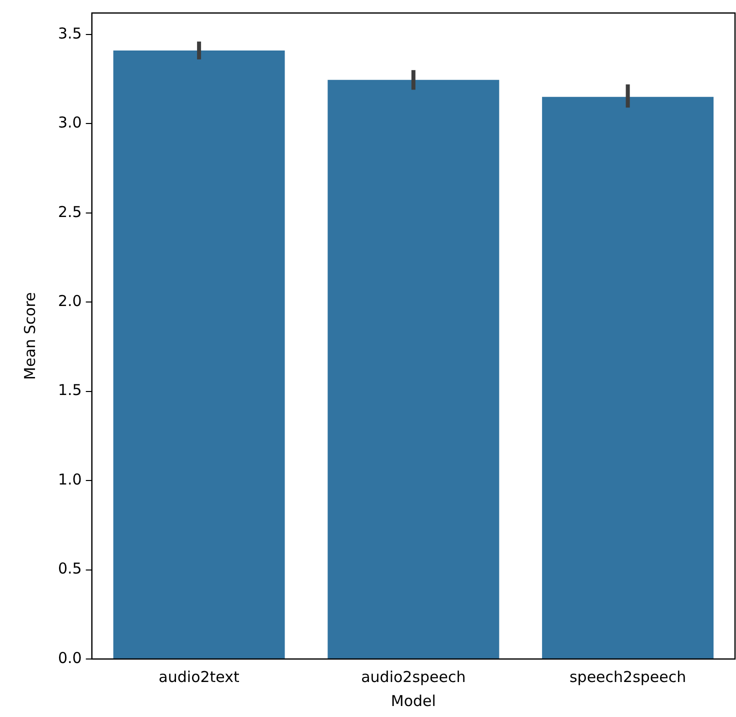 The height and width of the screenshot is (717, 736). What do you see at coordinates (199, 677) in the screenshot?
I see `x-tick-label: audio2text` at bounding box center [199, 677].